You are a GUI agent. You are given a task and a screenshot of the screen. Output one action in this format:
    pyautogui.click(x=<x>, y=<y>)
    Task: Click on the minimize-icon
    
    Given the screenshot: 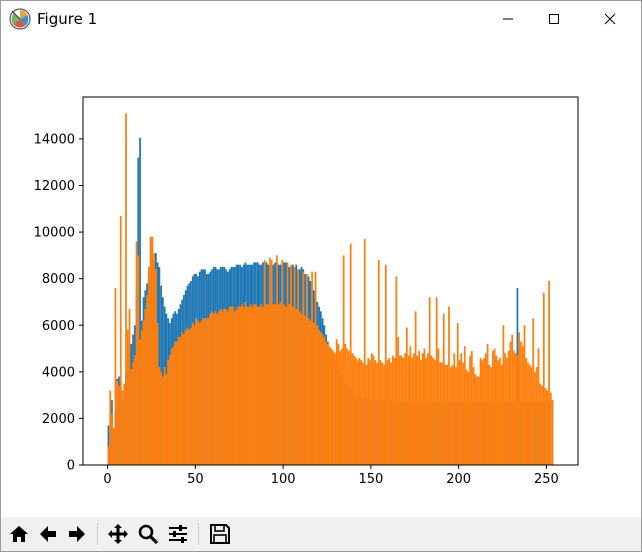 What is the action you would take?
    pyautogui.click(x=508, y=19)
    